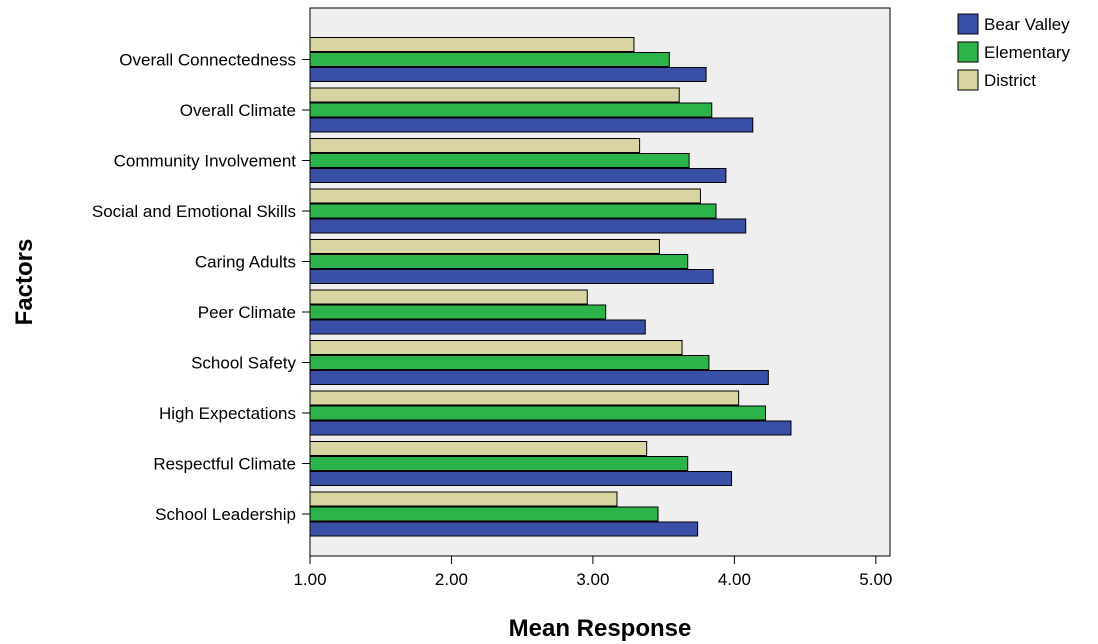 Image resolution: width=1098 pixels, height=644 pixels. What do you see at coordinates (451, 579) in the screenshot?
I see `x-tick-label-2-00: 2.00` at bounding box center [451, 579].